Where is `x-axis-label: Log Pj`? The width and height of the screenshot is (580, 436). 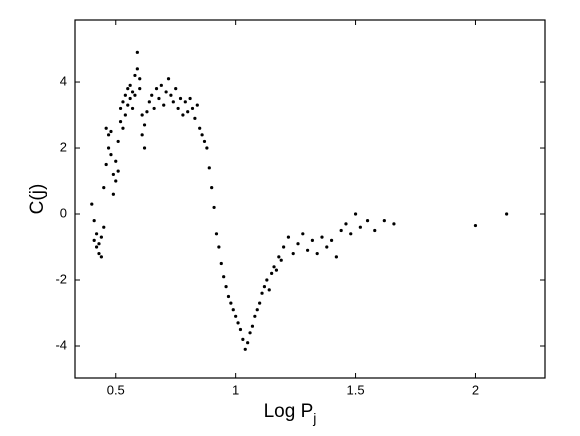
x-axis-label: Log Pj is located at coordinates (290, 413).